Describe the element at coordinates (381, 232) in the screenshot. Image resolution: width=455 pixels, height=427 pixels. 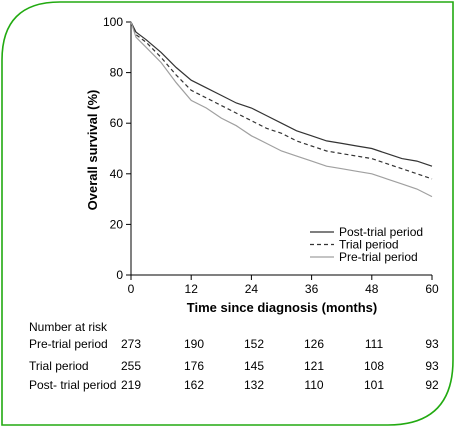
I see `legend-label: Post-trial period` at that location.